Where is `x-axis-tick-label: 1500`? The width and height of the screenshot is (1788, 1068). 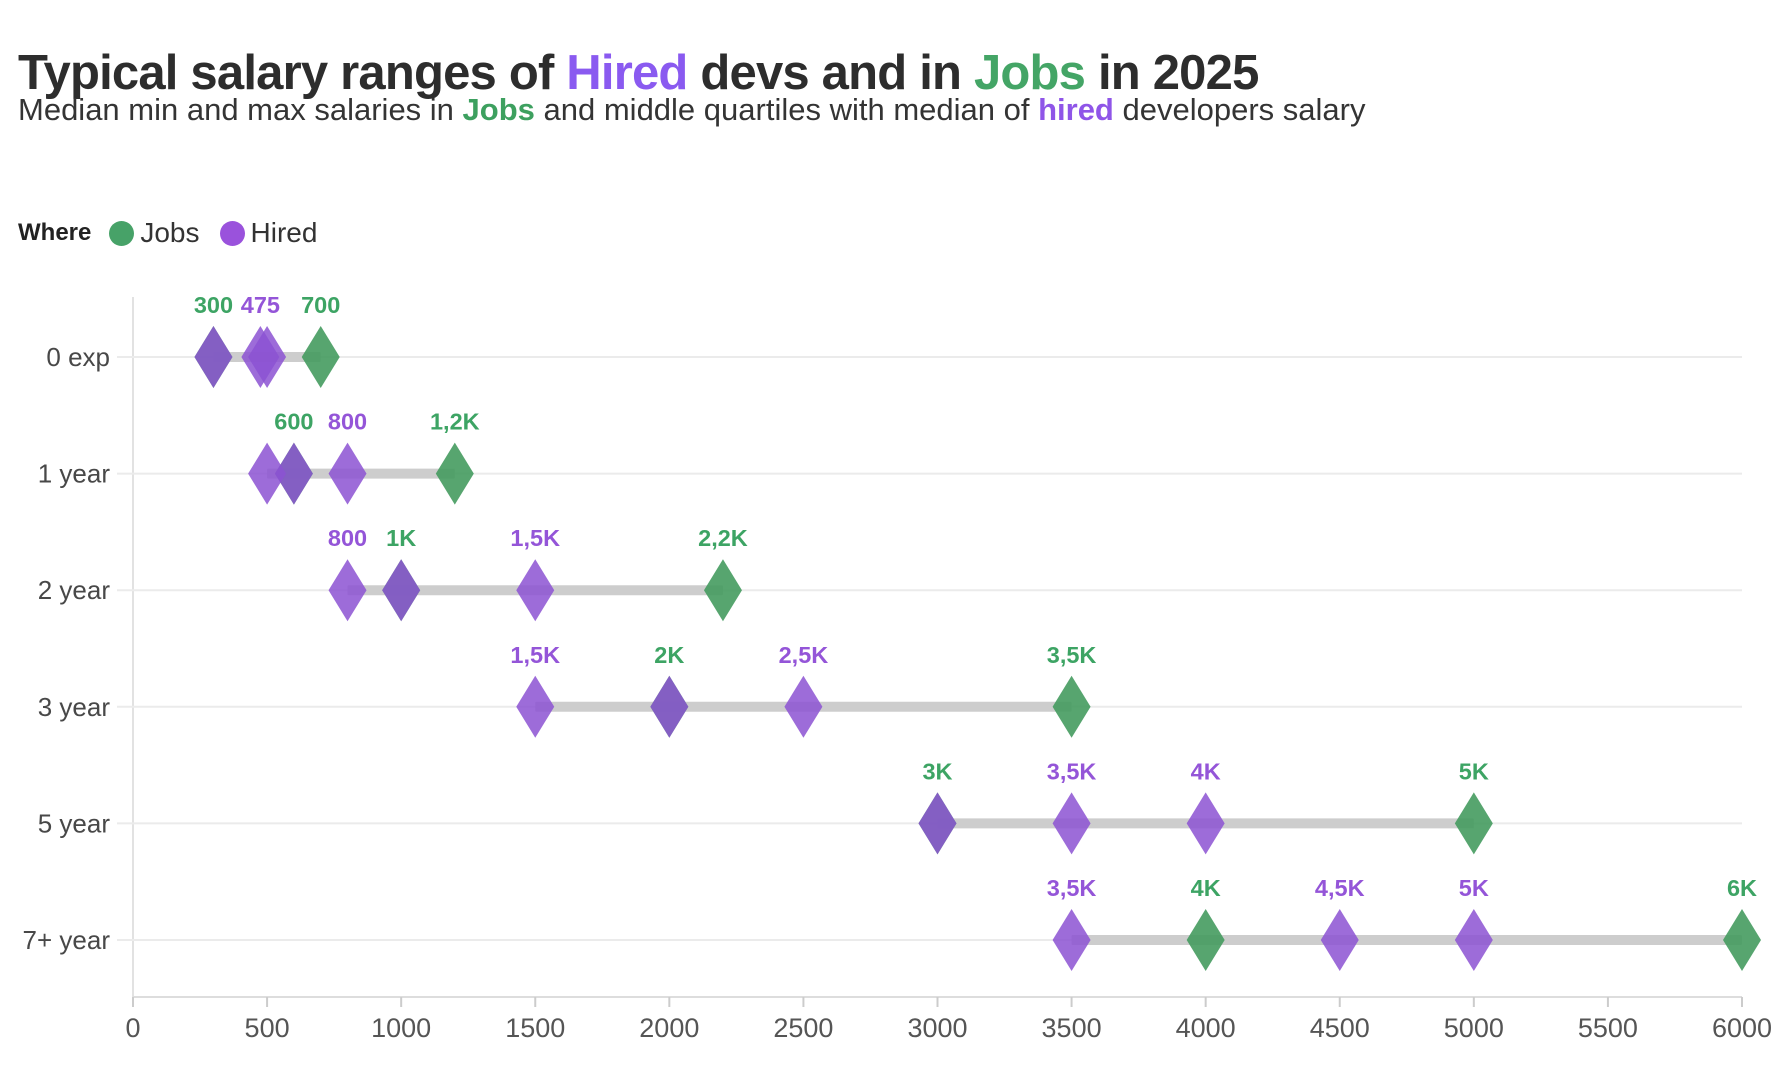 x-axis-tick-label: 1500 is located at coordinates (535, 1028).